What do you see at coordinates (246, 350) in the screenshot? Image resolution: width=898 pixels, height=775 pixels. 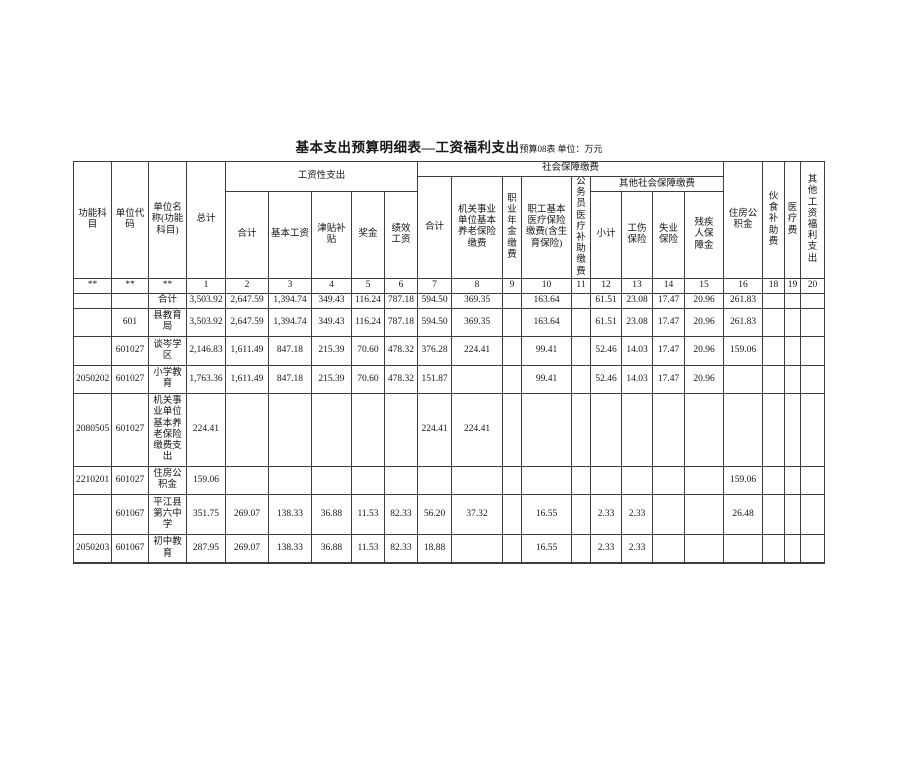 I see `value-cell: 1,611.49` at bounding box center [246, 350].